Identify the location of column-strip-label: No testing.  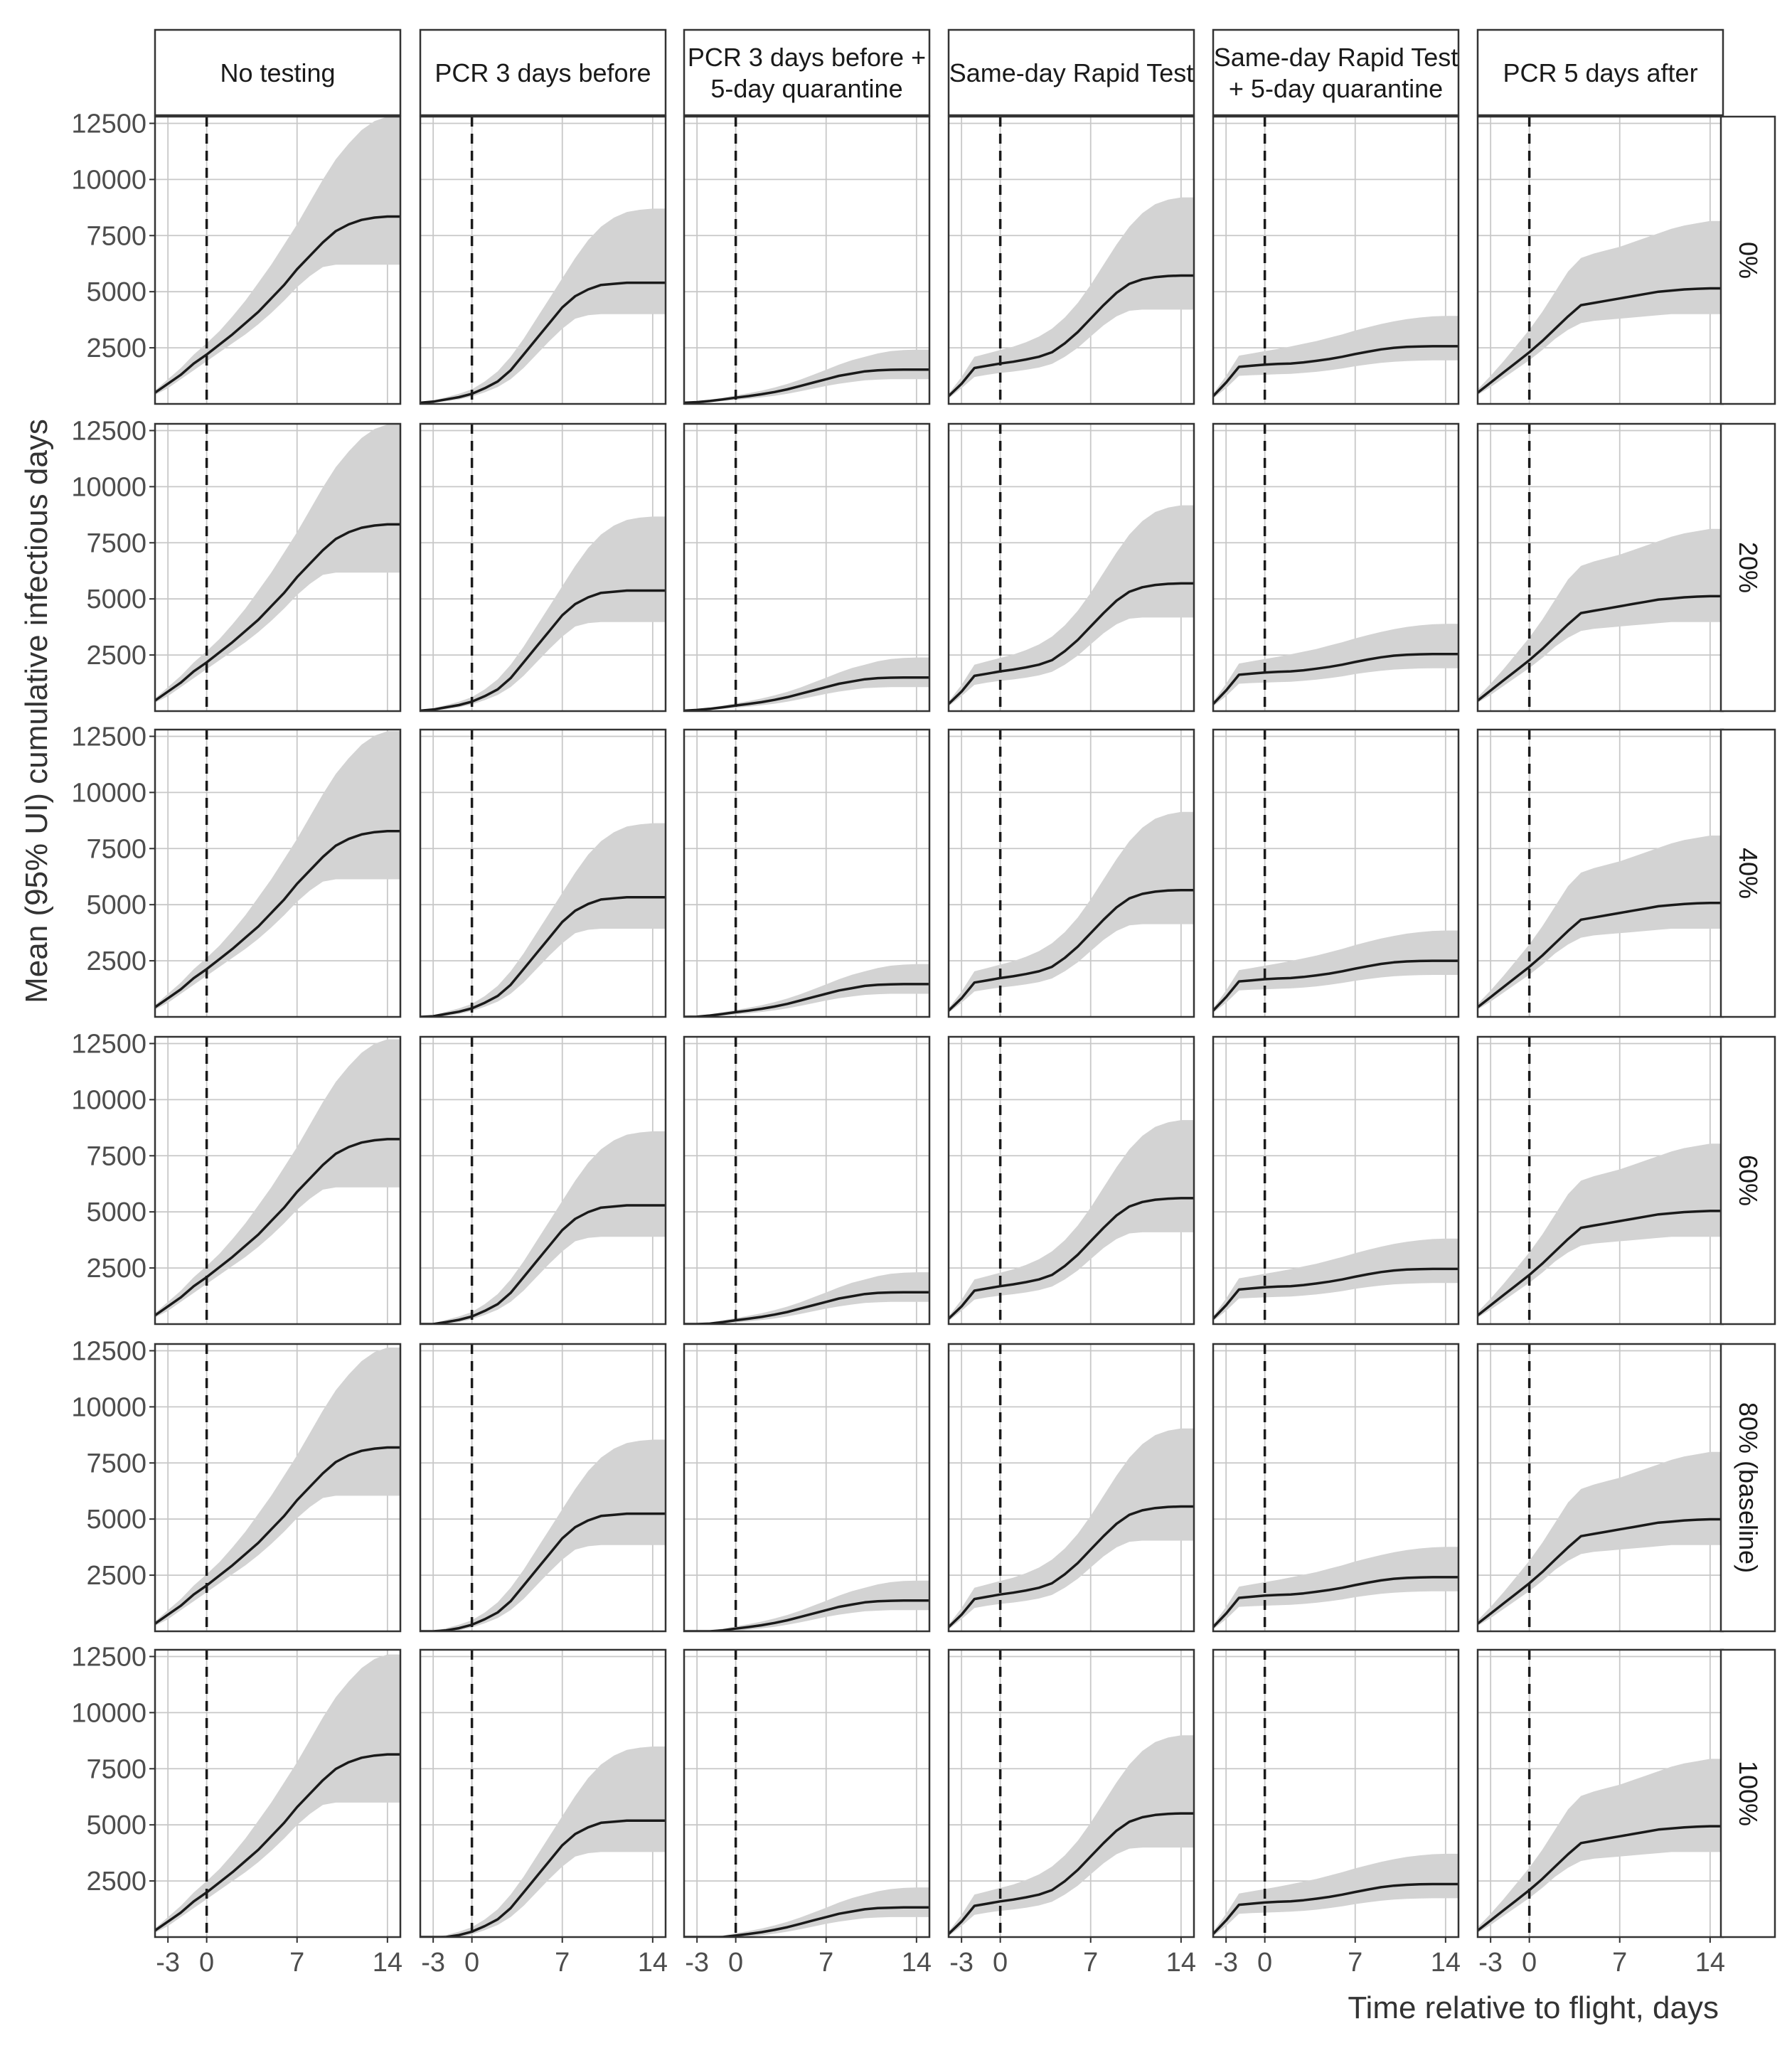
(277, 72).